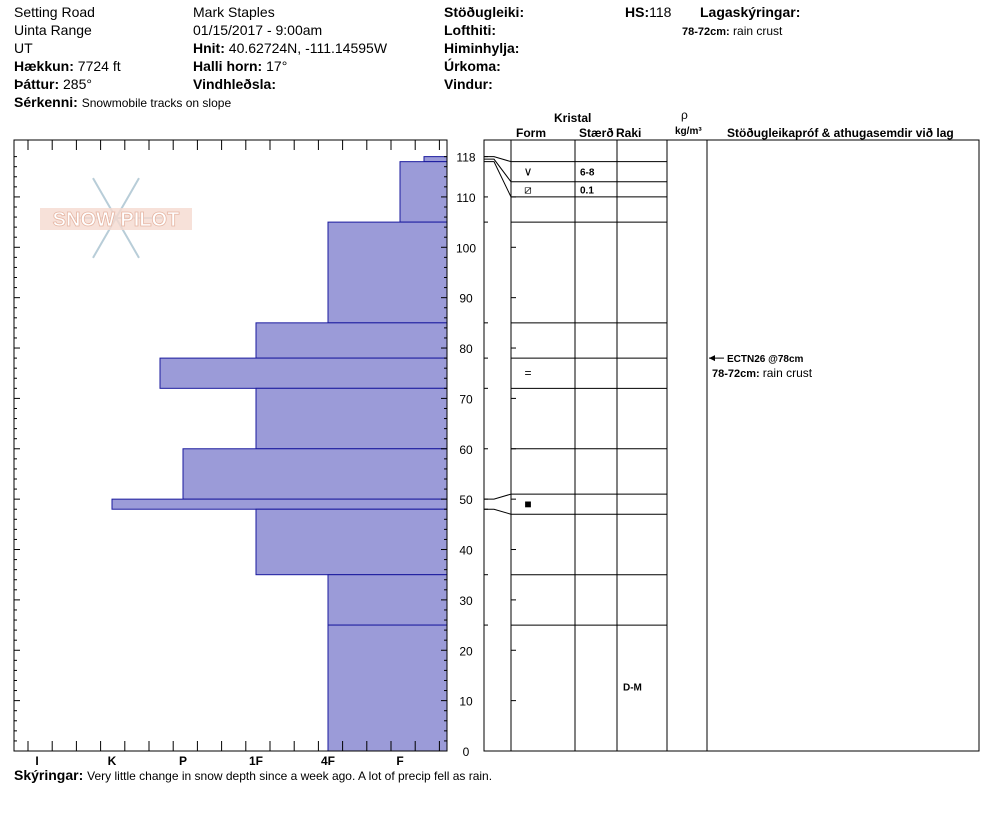  What do you see at coordinates (472, 66) in the screenshot?
I see `precip-label: Úrkoma:` at bounding box center [472, 66].